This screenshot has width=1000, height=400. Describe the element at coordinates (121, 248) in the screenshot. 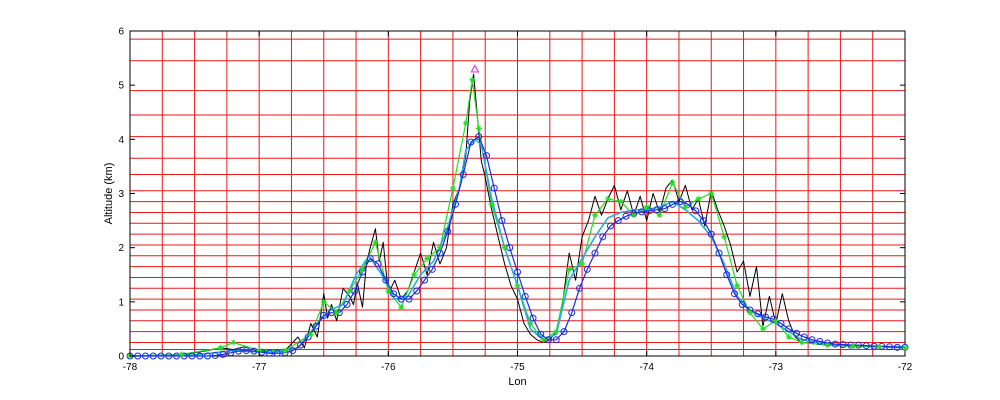

I see `y-tick-label: 2` at that location.